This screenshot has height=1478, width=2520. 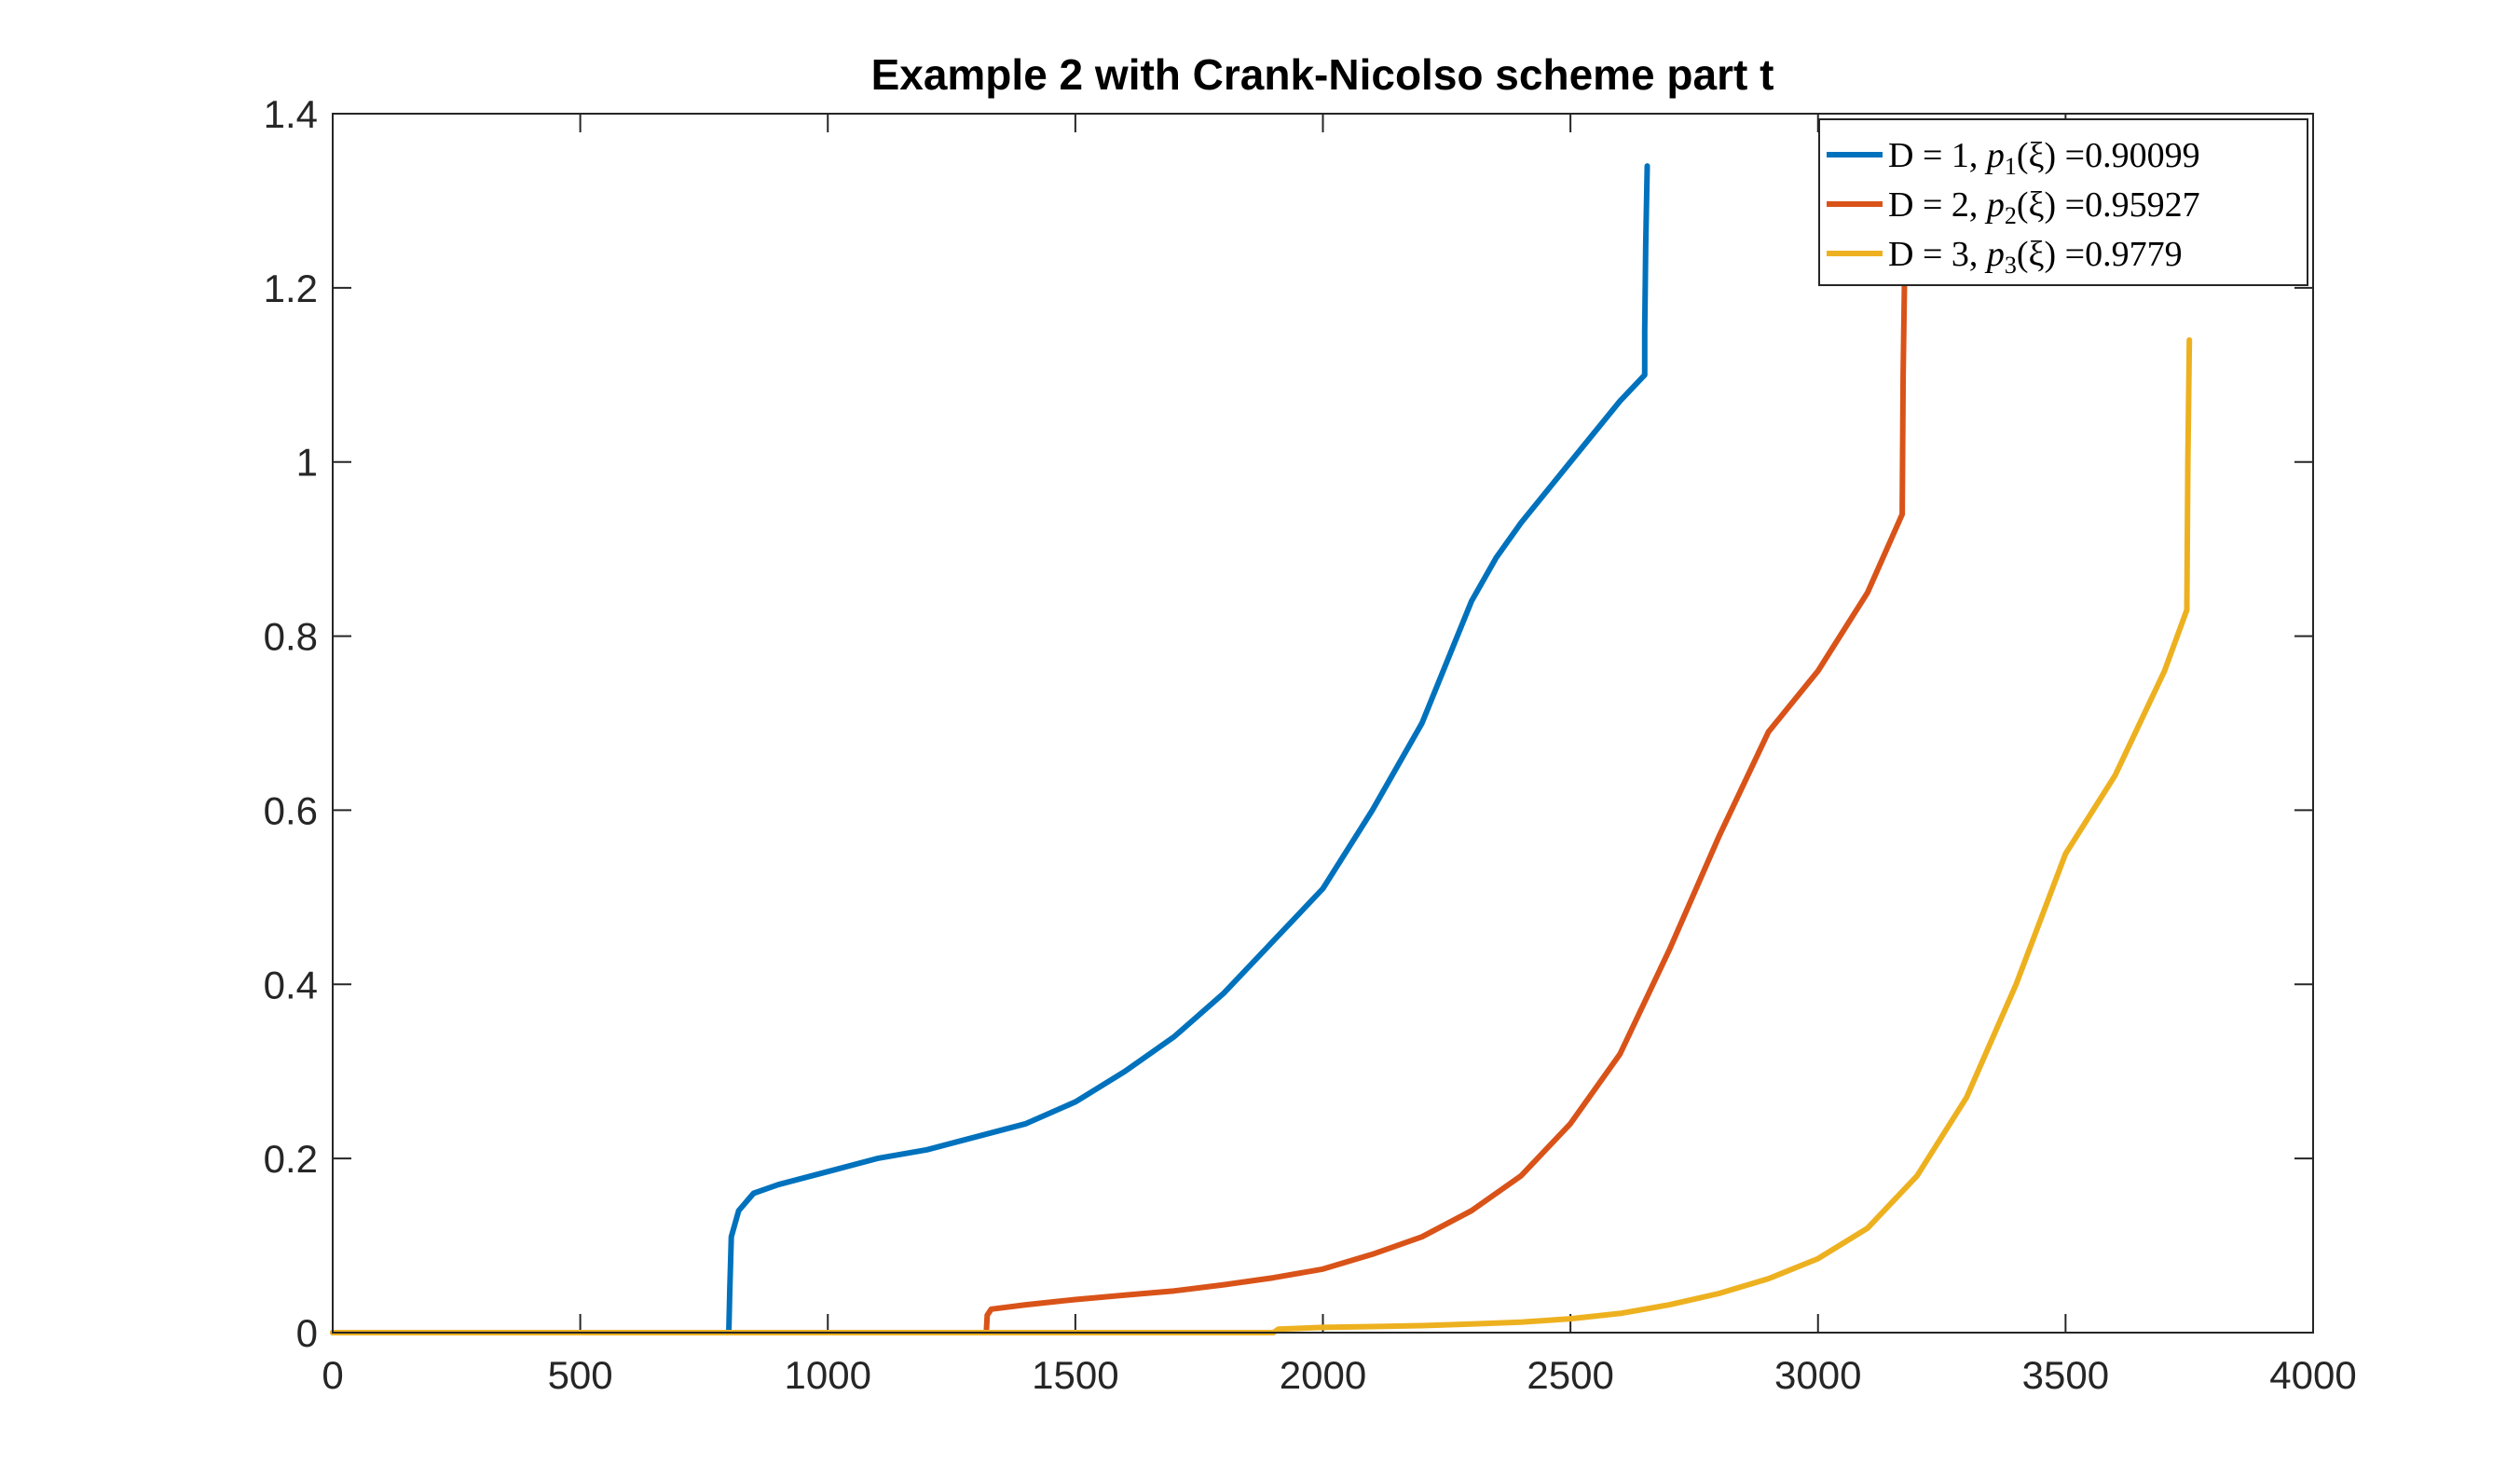 What do you see at coordinates (1570, 1375) in the screenshot?
I see `x-tick-label: 2500` at bounding box center [1570, 1375].